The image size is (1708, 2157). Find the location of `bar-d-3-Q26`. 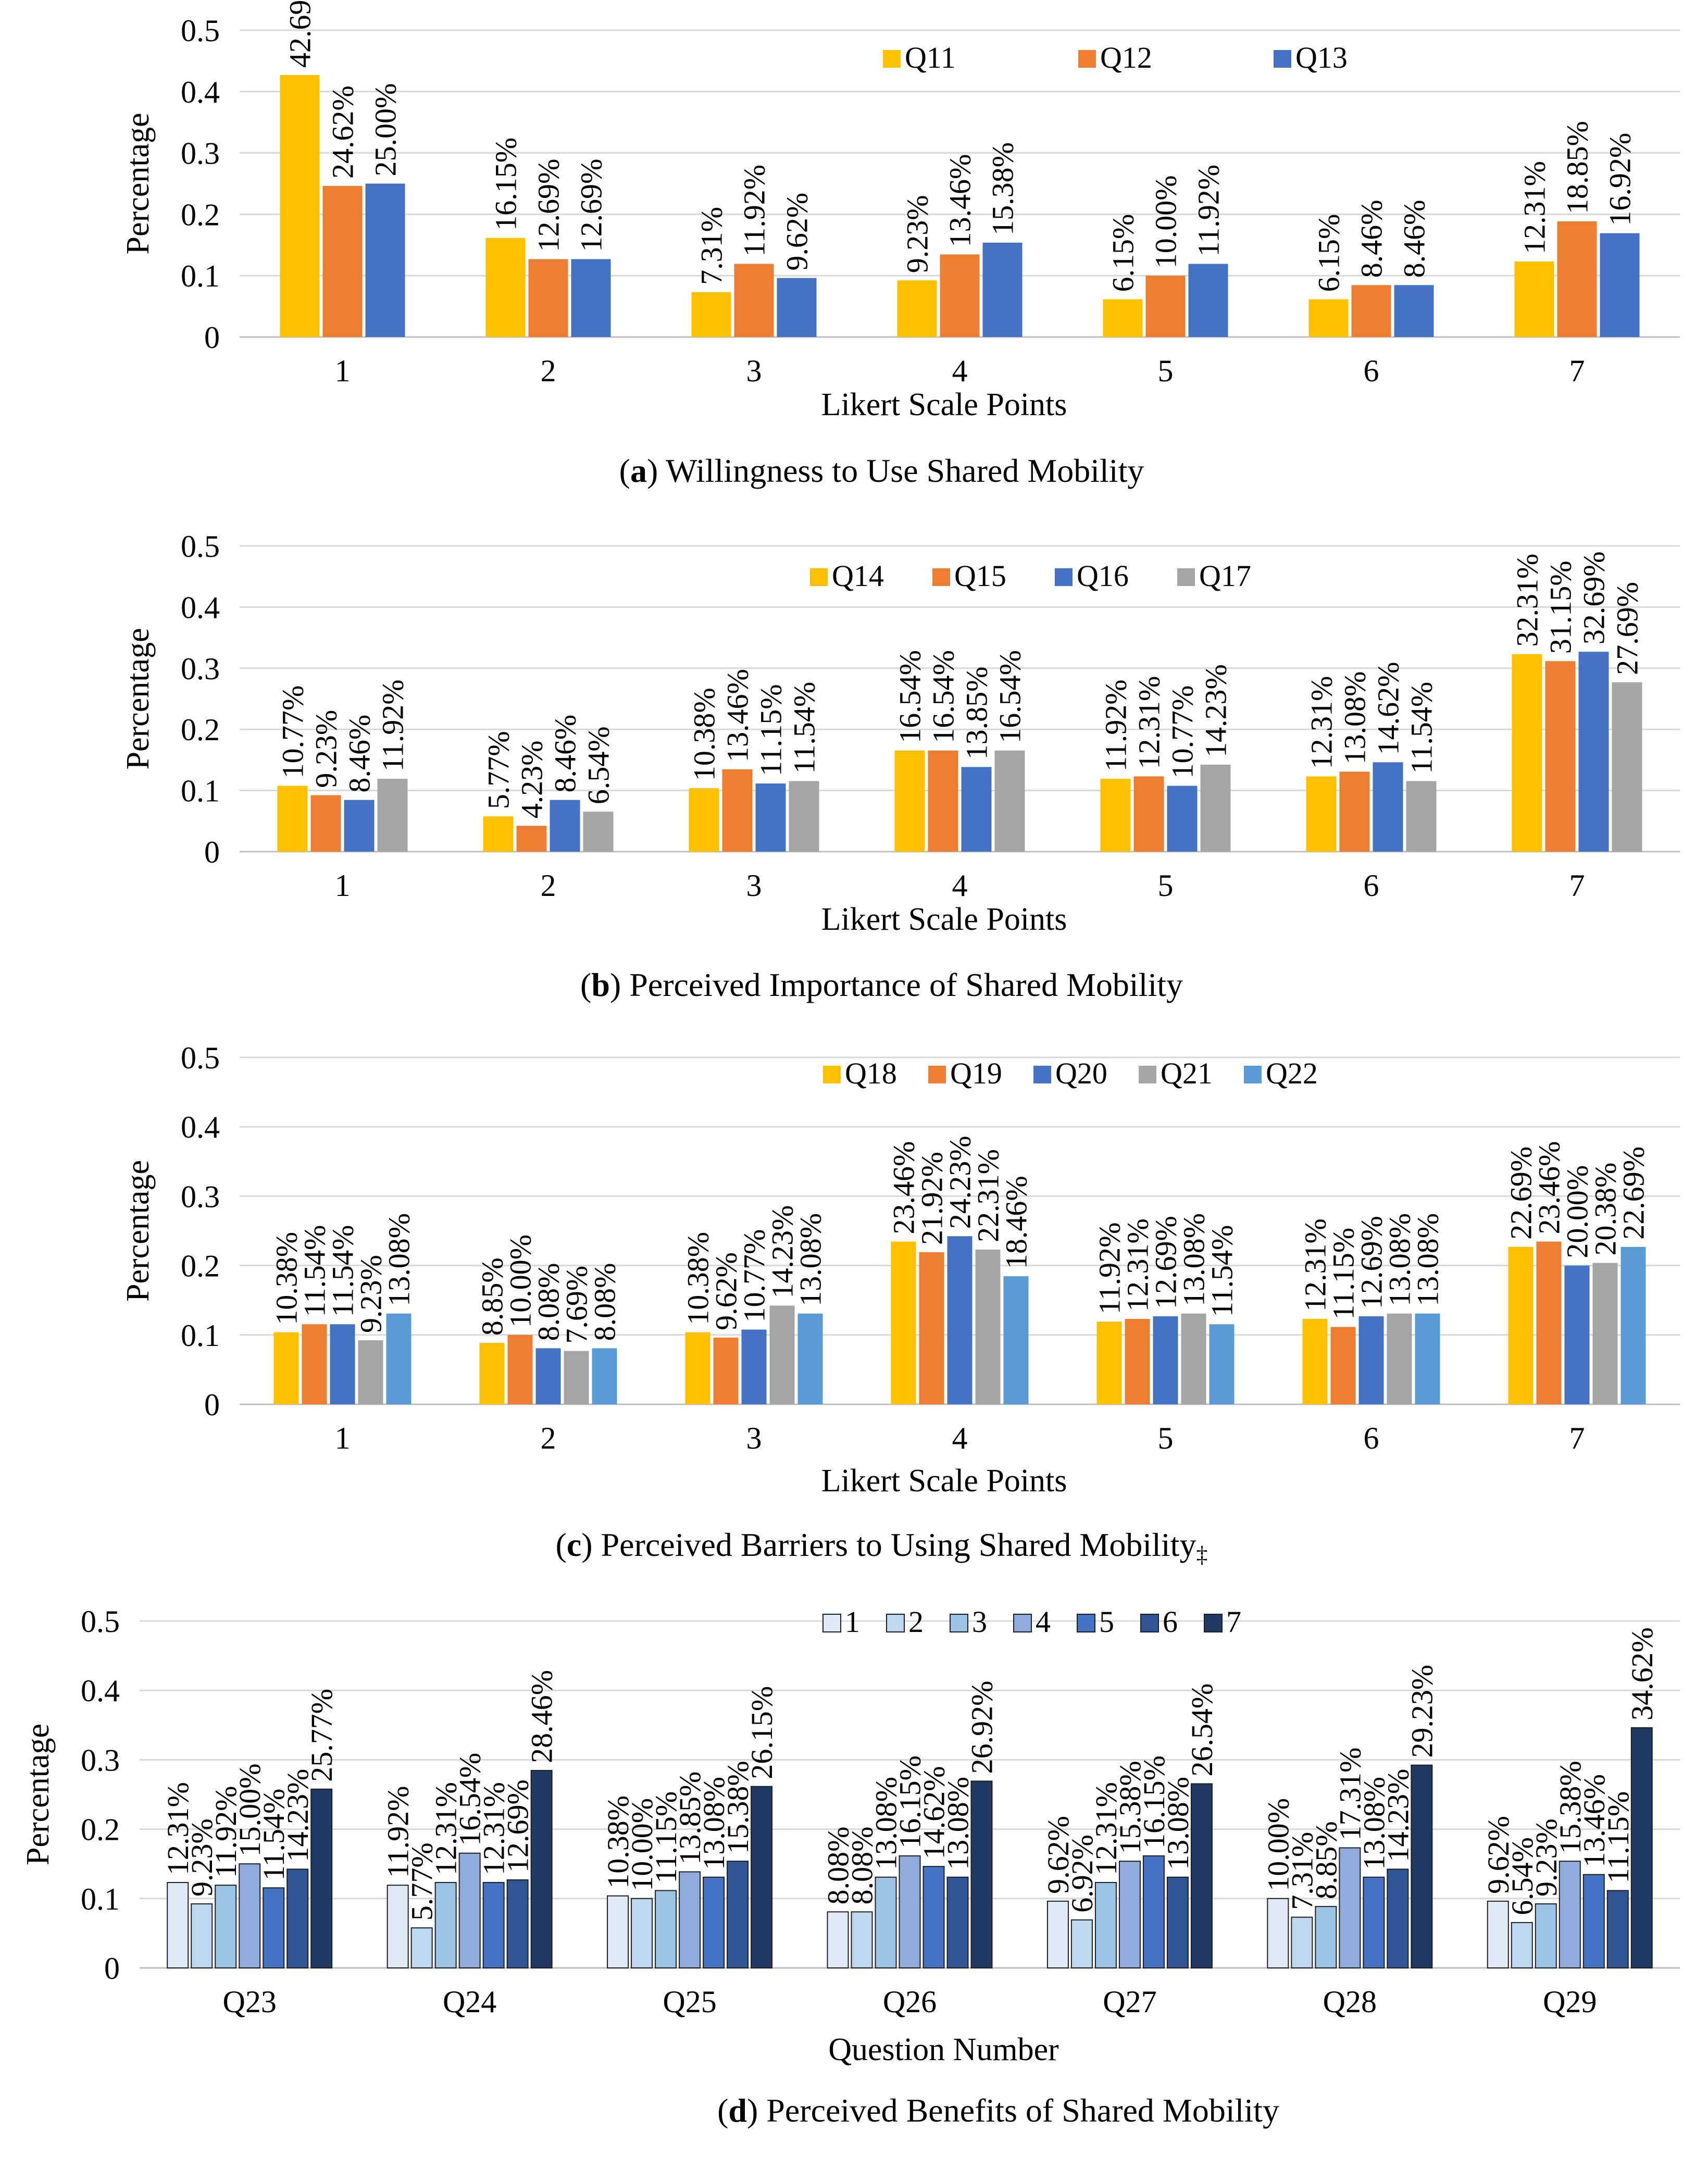

bar-d-3-Q26 is located at coordinates (886, 1922).